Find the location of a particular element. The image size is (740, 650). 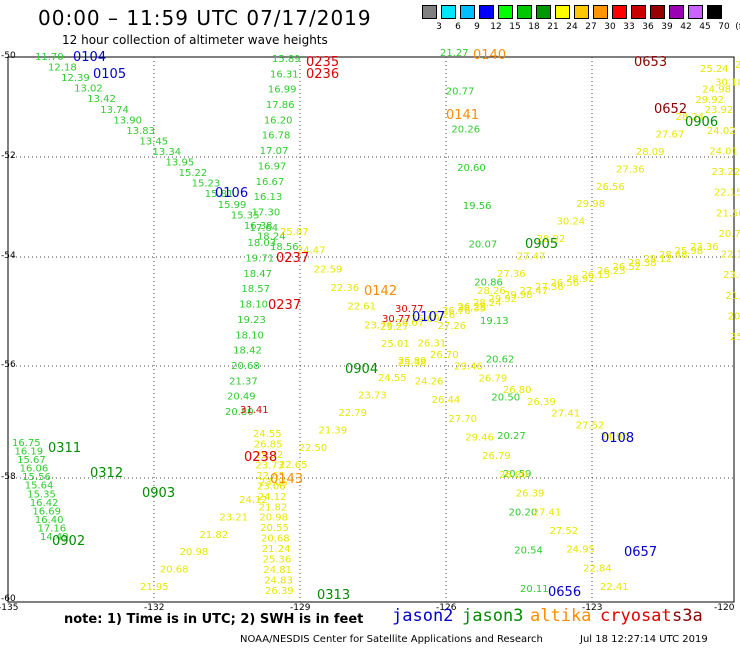

wave-height-value: 26.79 is located at coordinates (493, 378).